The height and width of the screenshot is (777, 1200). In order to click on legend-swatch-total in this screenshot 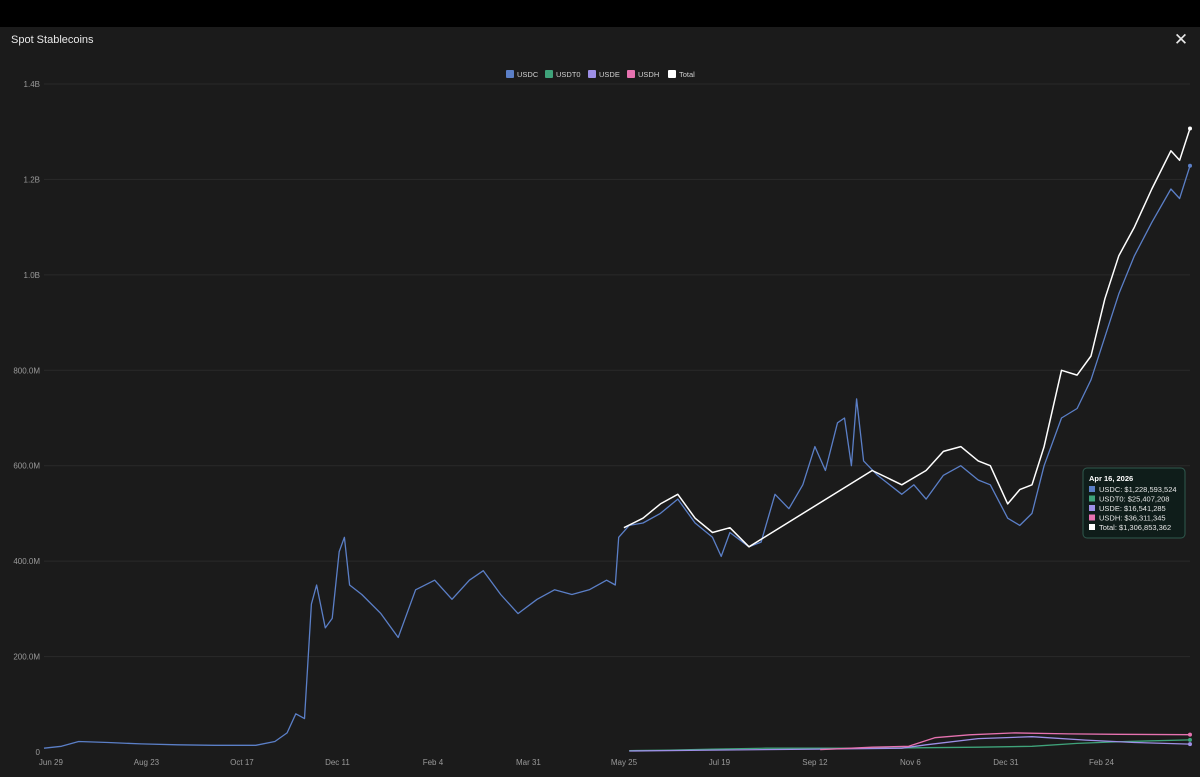, I will do `click(672, 74)`.